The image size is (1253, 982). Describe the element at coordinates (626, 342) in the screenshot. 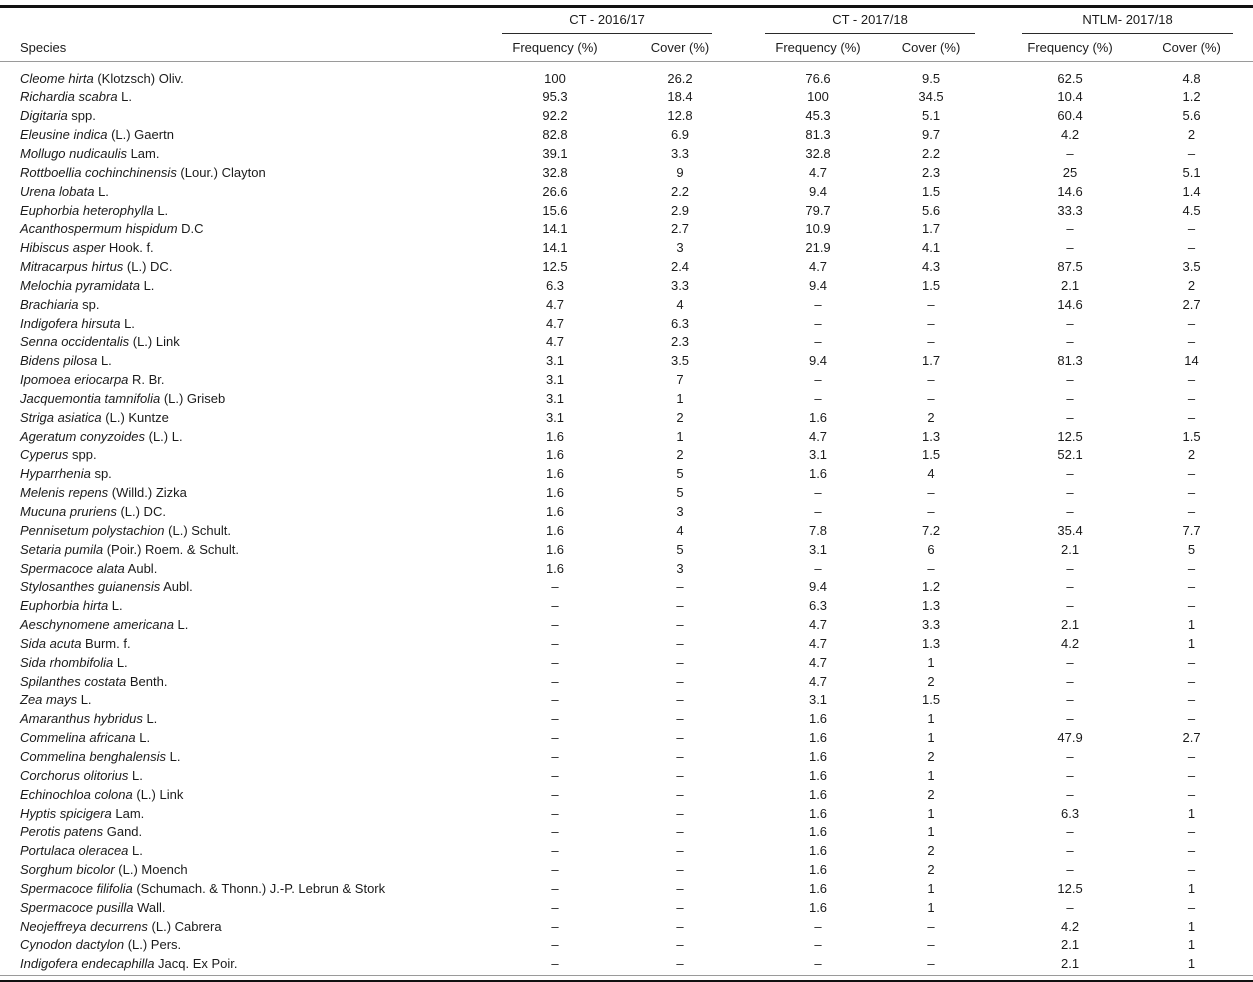

I see `table-row: Senna occidentalis (L.) Link 4.7 2.3 – – – –` at that location.